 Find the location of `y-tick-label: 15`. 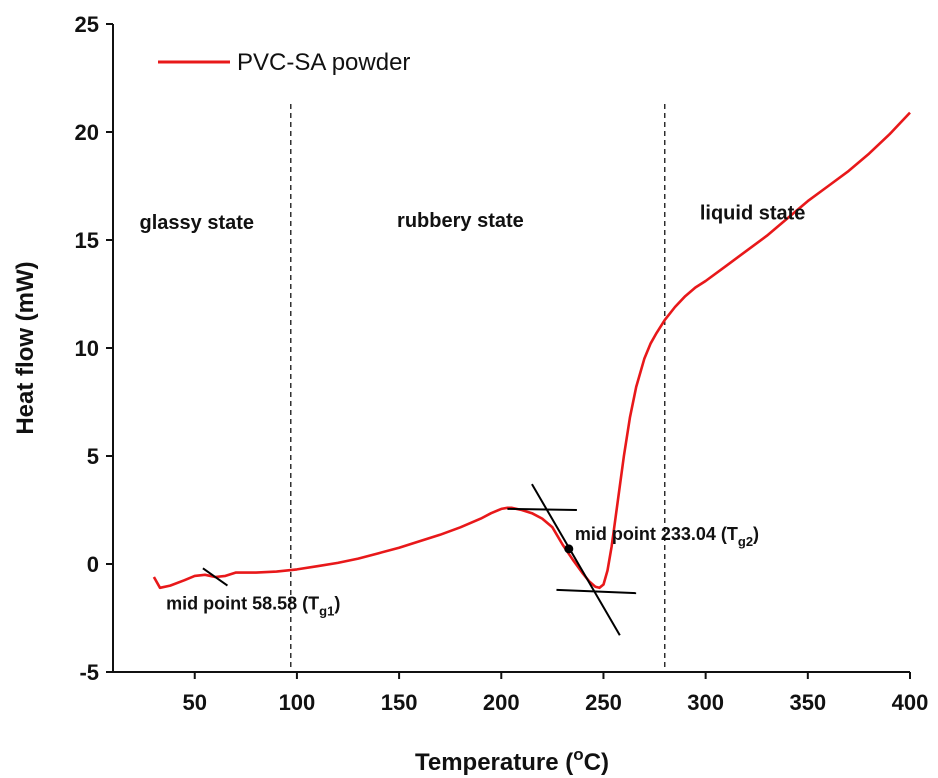

y-tick-label: 15 is located at coordinates (87, 240).